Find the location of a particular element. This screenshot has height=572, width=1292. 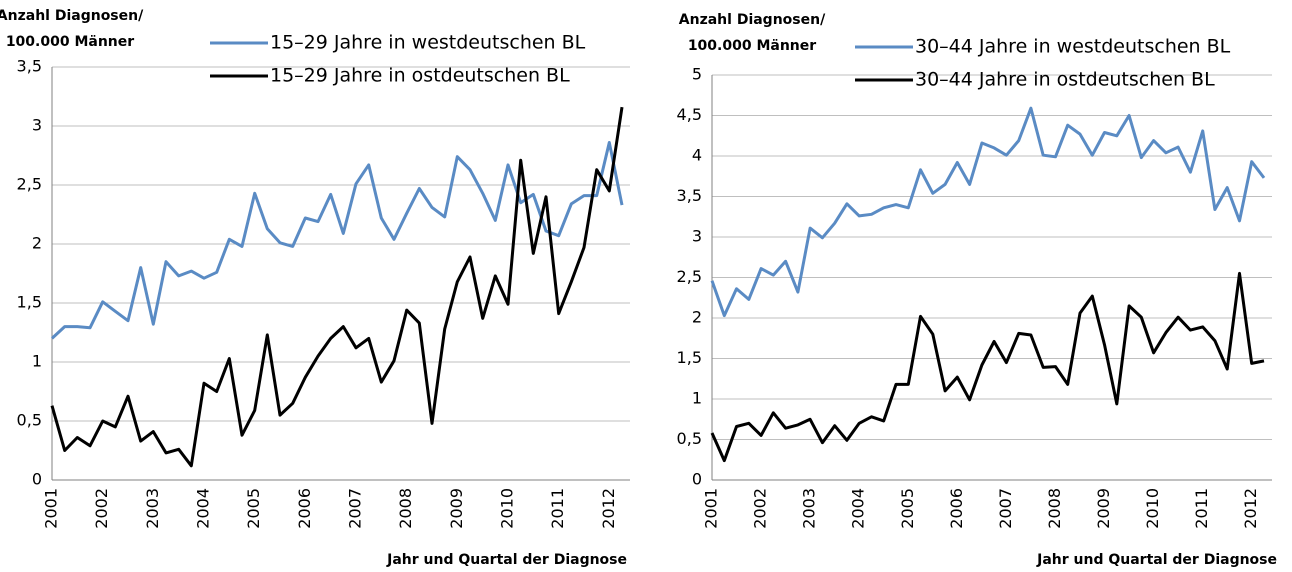

legend-label: 30–44 Jahre in ostdeutschen BL is located at coordinates (1065, 80).